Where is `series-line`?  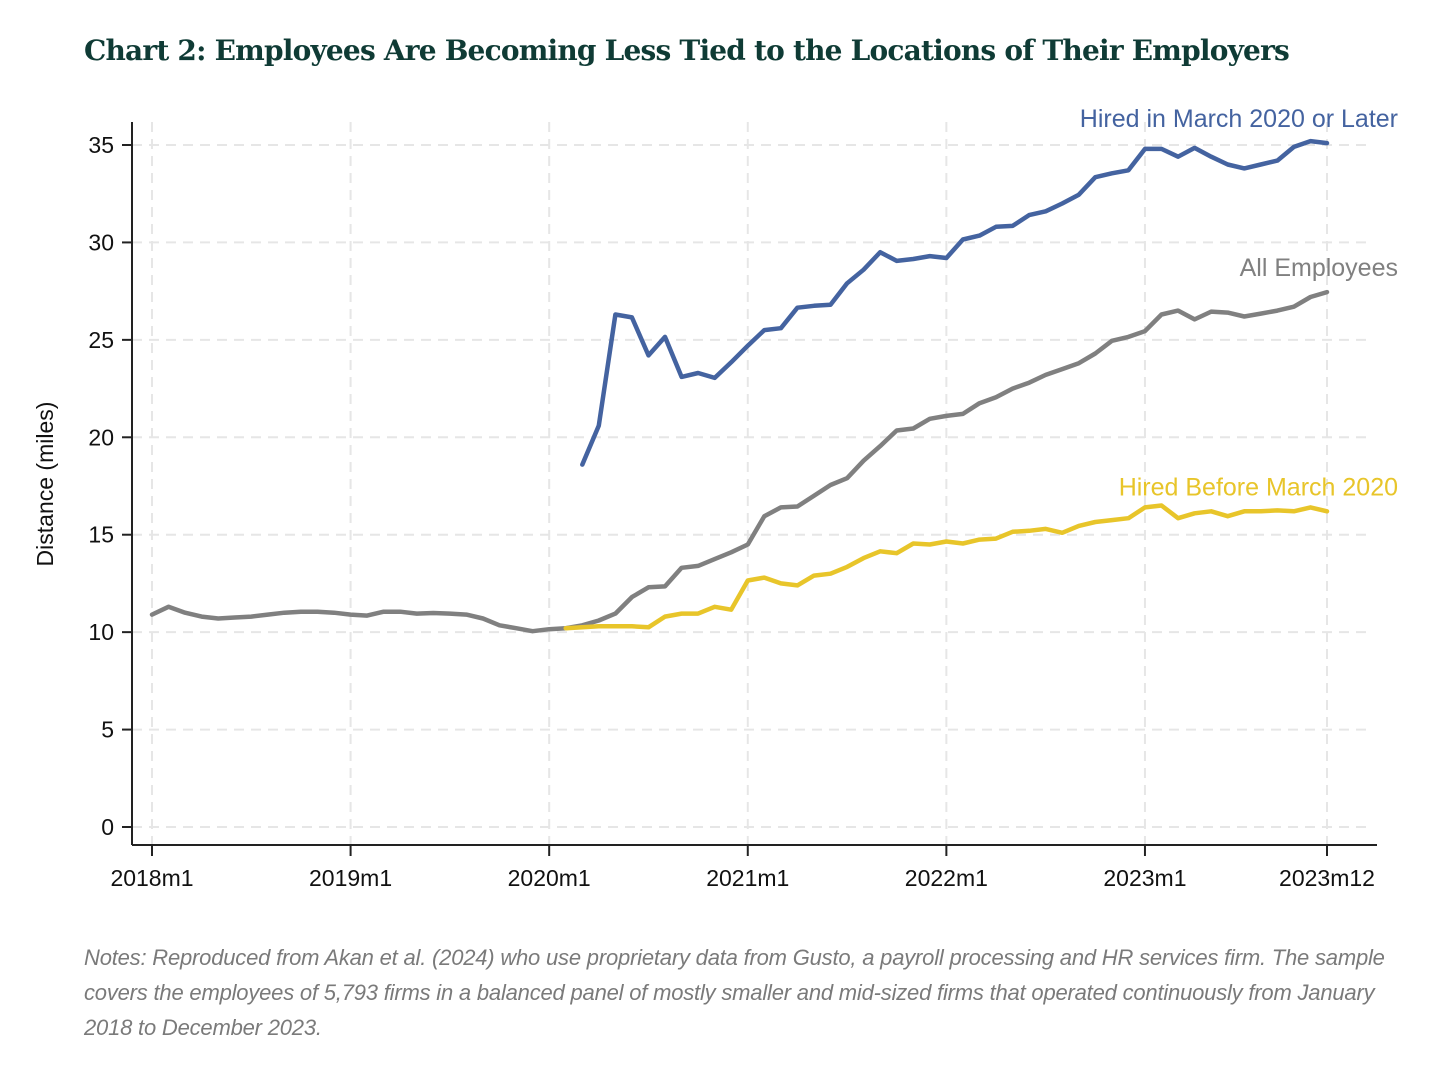
series-line is located at coordinates (946, 567).